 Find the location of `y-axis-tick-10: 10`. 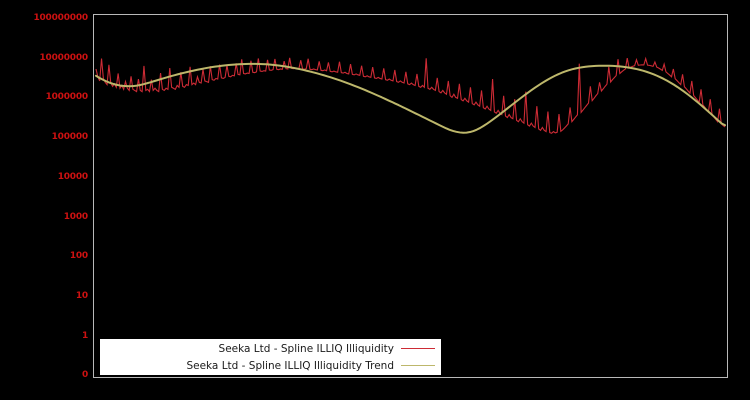

y-axis-tick-10: 10 is located at coordinates (81, 295).